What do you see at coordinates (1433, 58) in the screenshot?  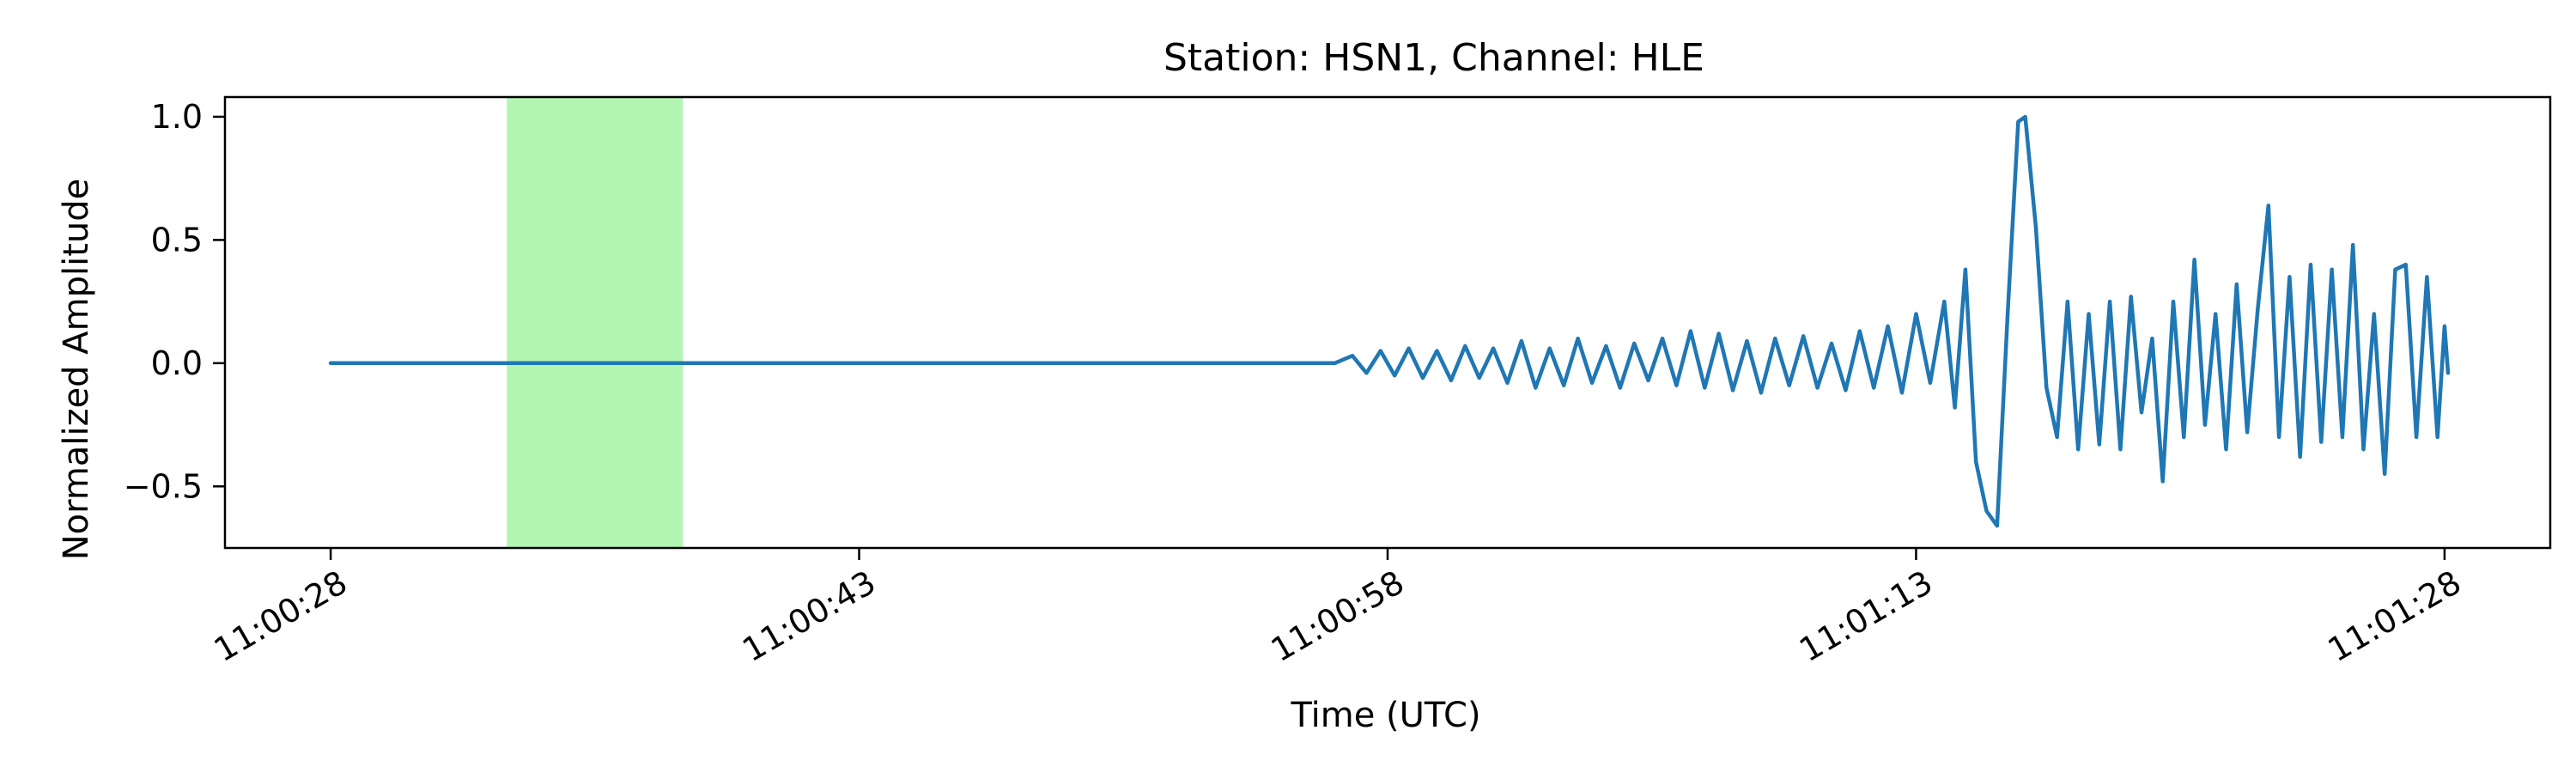 I see `chart-title: Station: HSN1, Channel: HLE` at bounding box center [1433, 58].